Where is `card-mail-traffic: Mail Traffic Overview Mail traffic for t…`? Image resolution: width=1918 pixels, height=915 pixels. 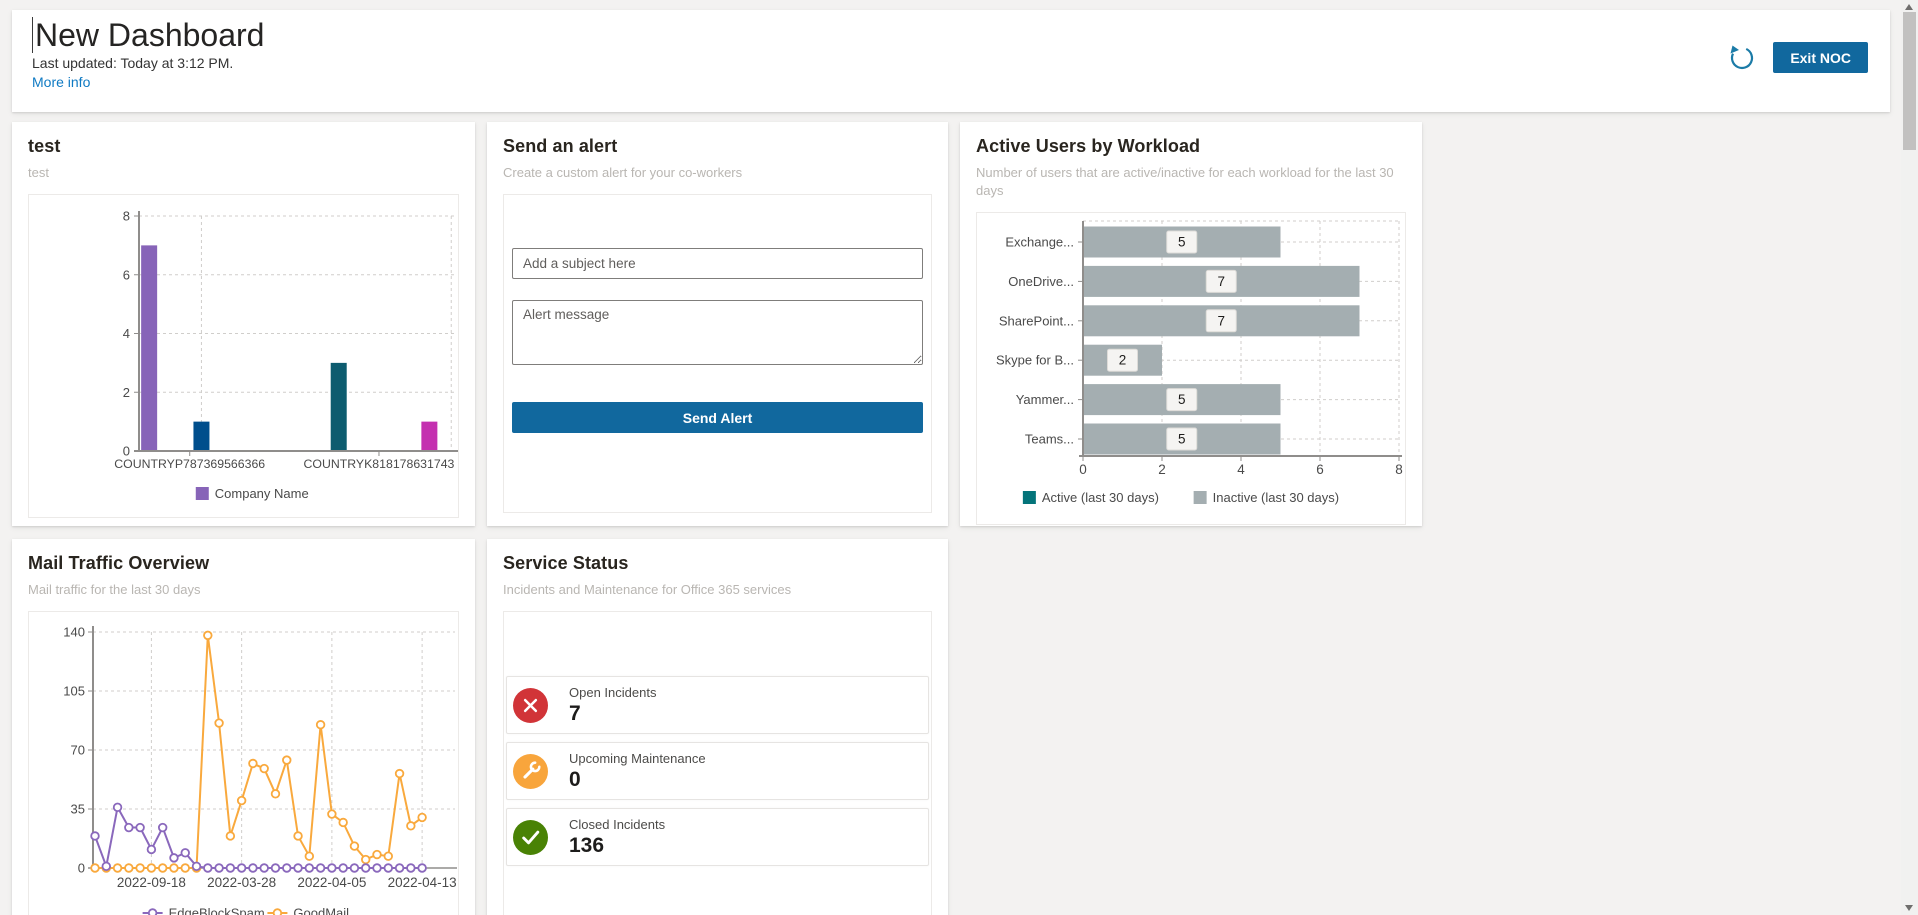
card-mail-traffic: Mail Traffic Overview Mail traffic for t… is located at coordinates (243, 727).